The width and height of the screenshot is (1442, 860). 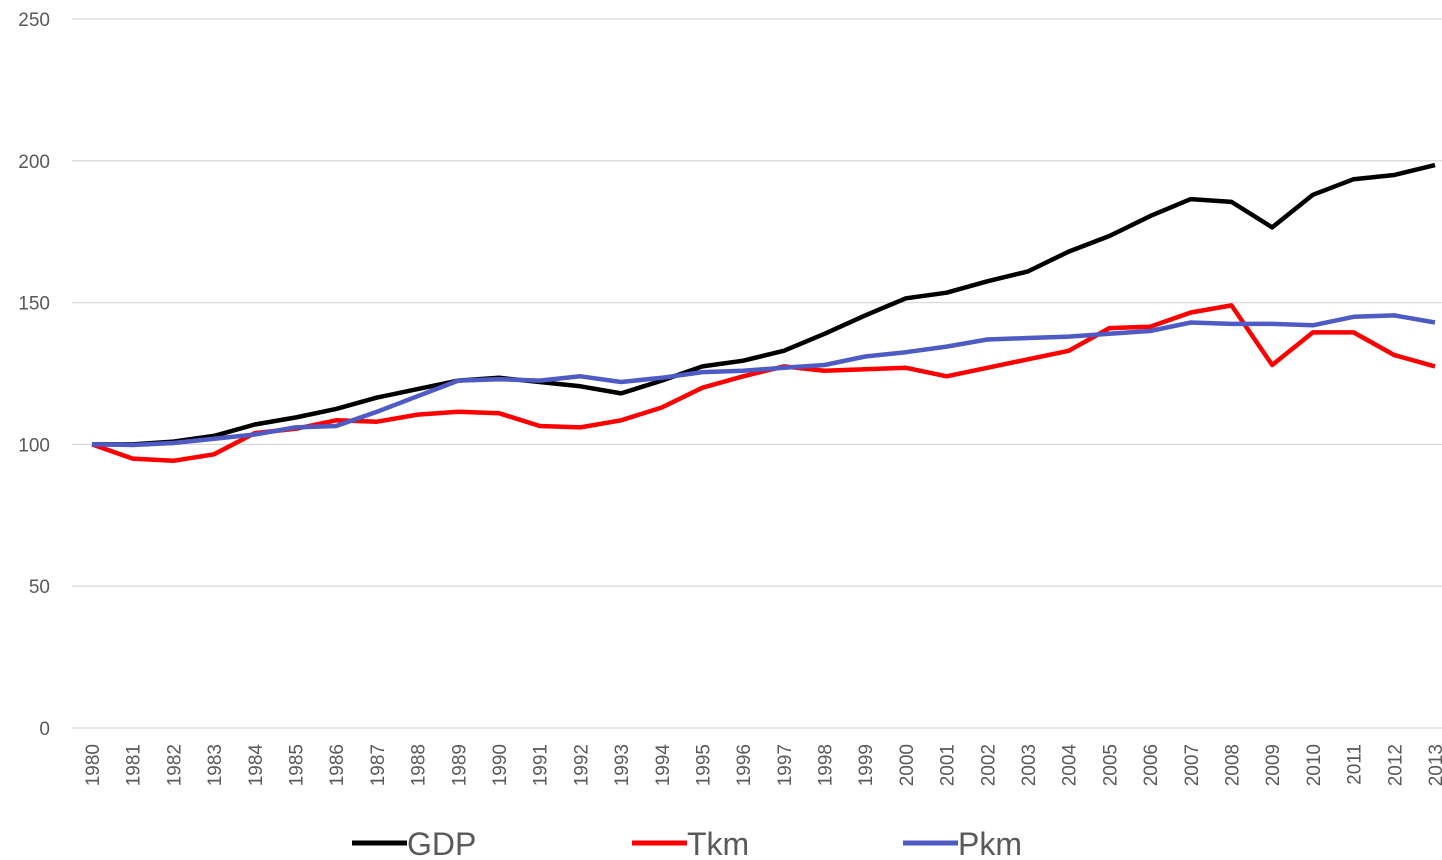 I want to click on legend-item: GDP, so click(x=414, y=843).